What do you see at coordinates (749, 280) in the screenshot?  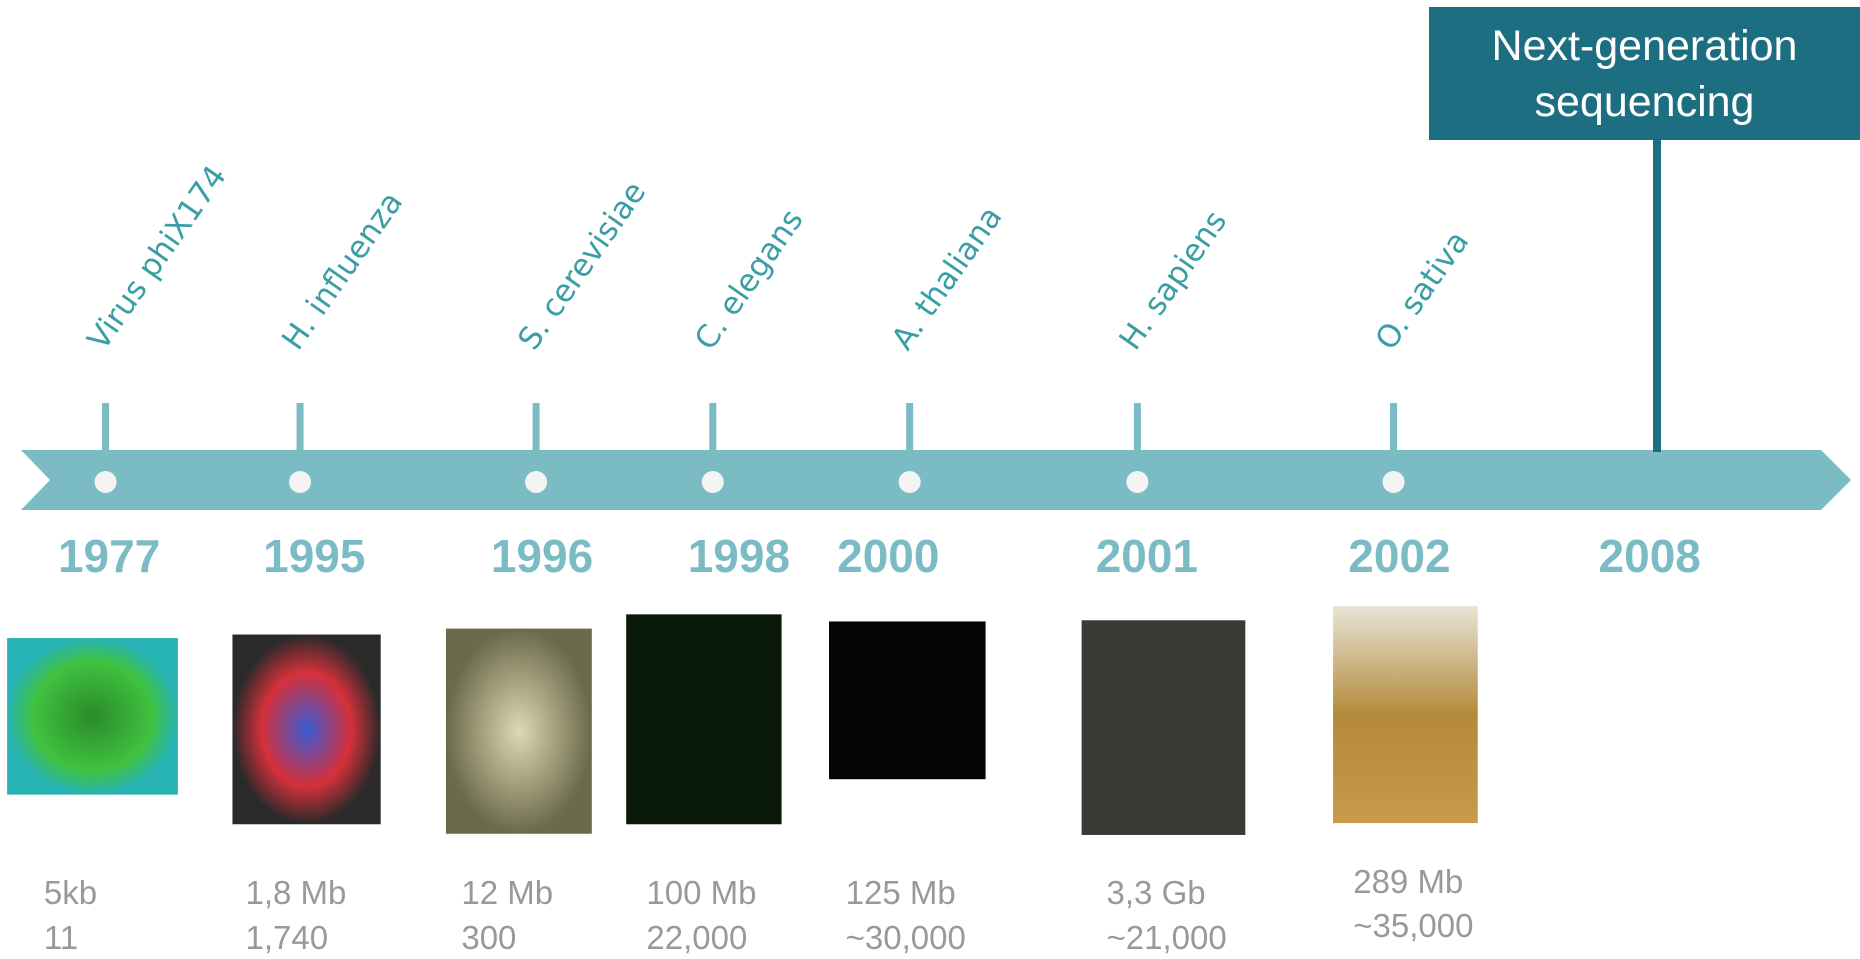 I see `species-label: C. elegans` at bounding box center [749, 280].